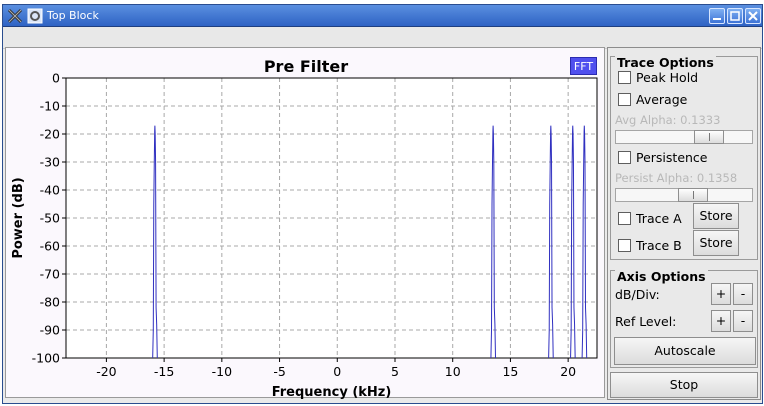  Describe the element at coordinates (306, 66) in the screenshot. I see `plot-title: Pre Filter` at that location.